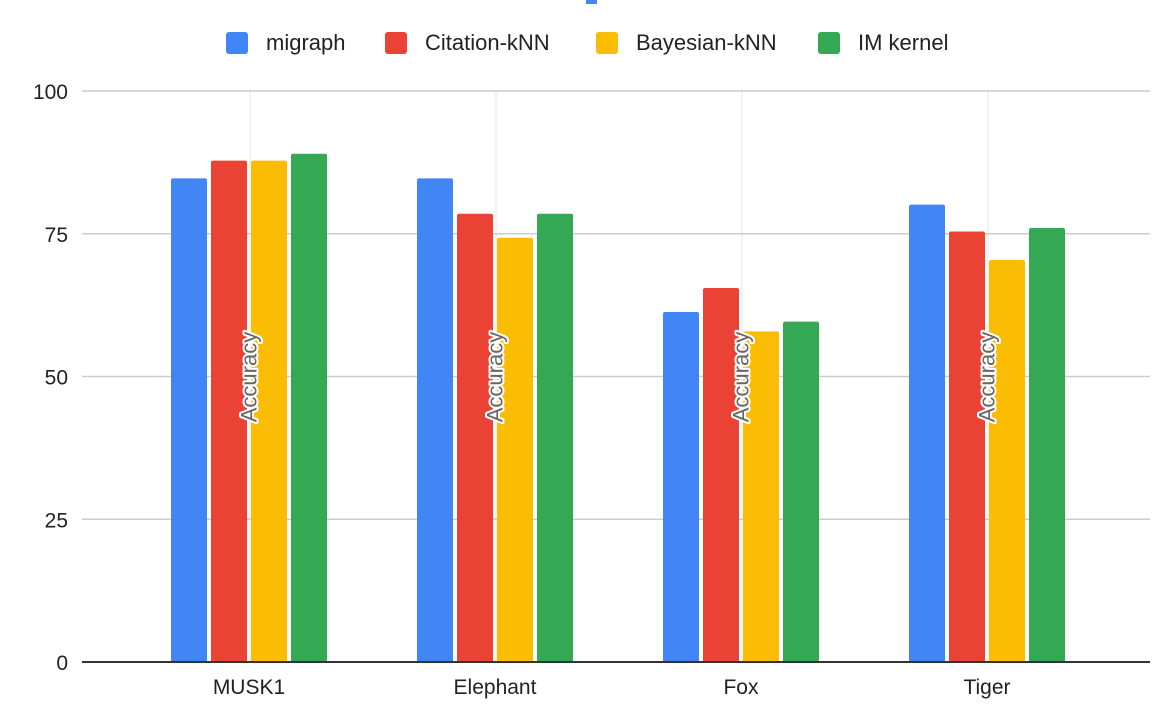  What do you see at coordinates (56, 520) in the screenshot?
I see `y-tick-label: 25` at bounding box center [56, 520].